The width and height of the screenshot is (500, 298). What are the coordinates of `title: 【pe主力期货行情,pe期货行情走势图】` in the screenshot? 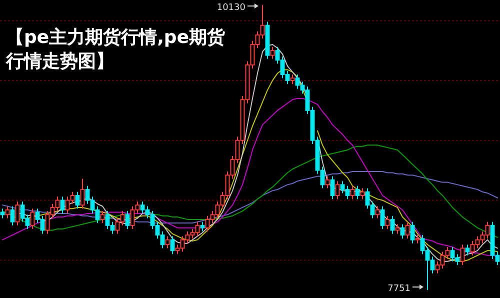 It's located at (116, 50).